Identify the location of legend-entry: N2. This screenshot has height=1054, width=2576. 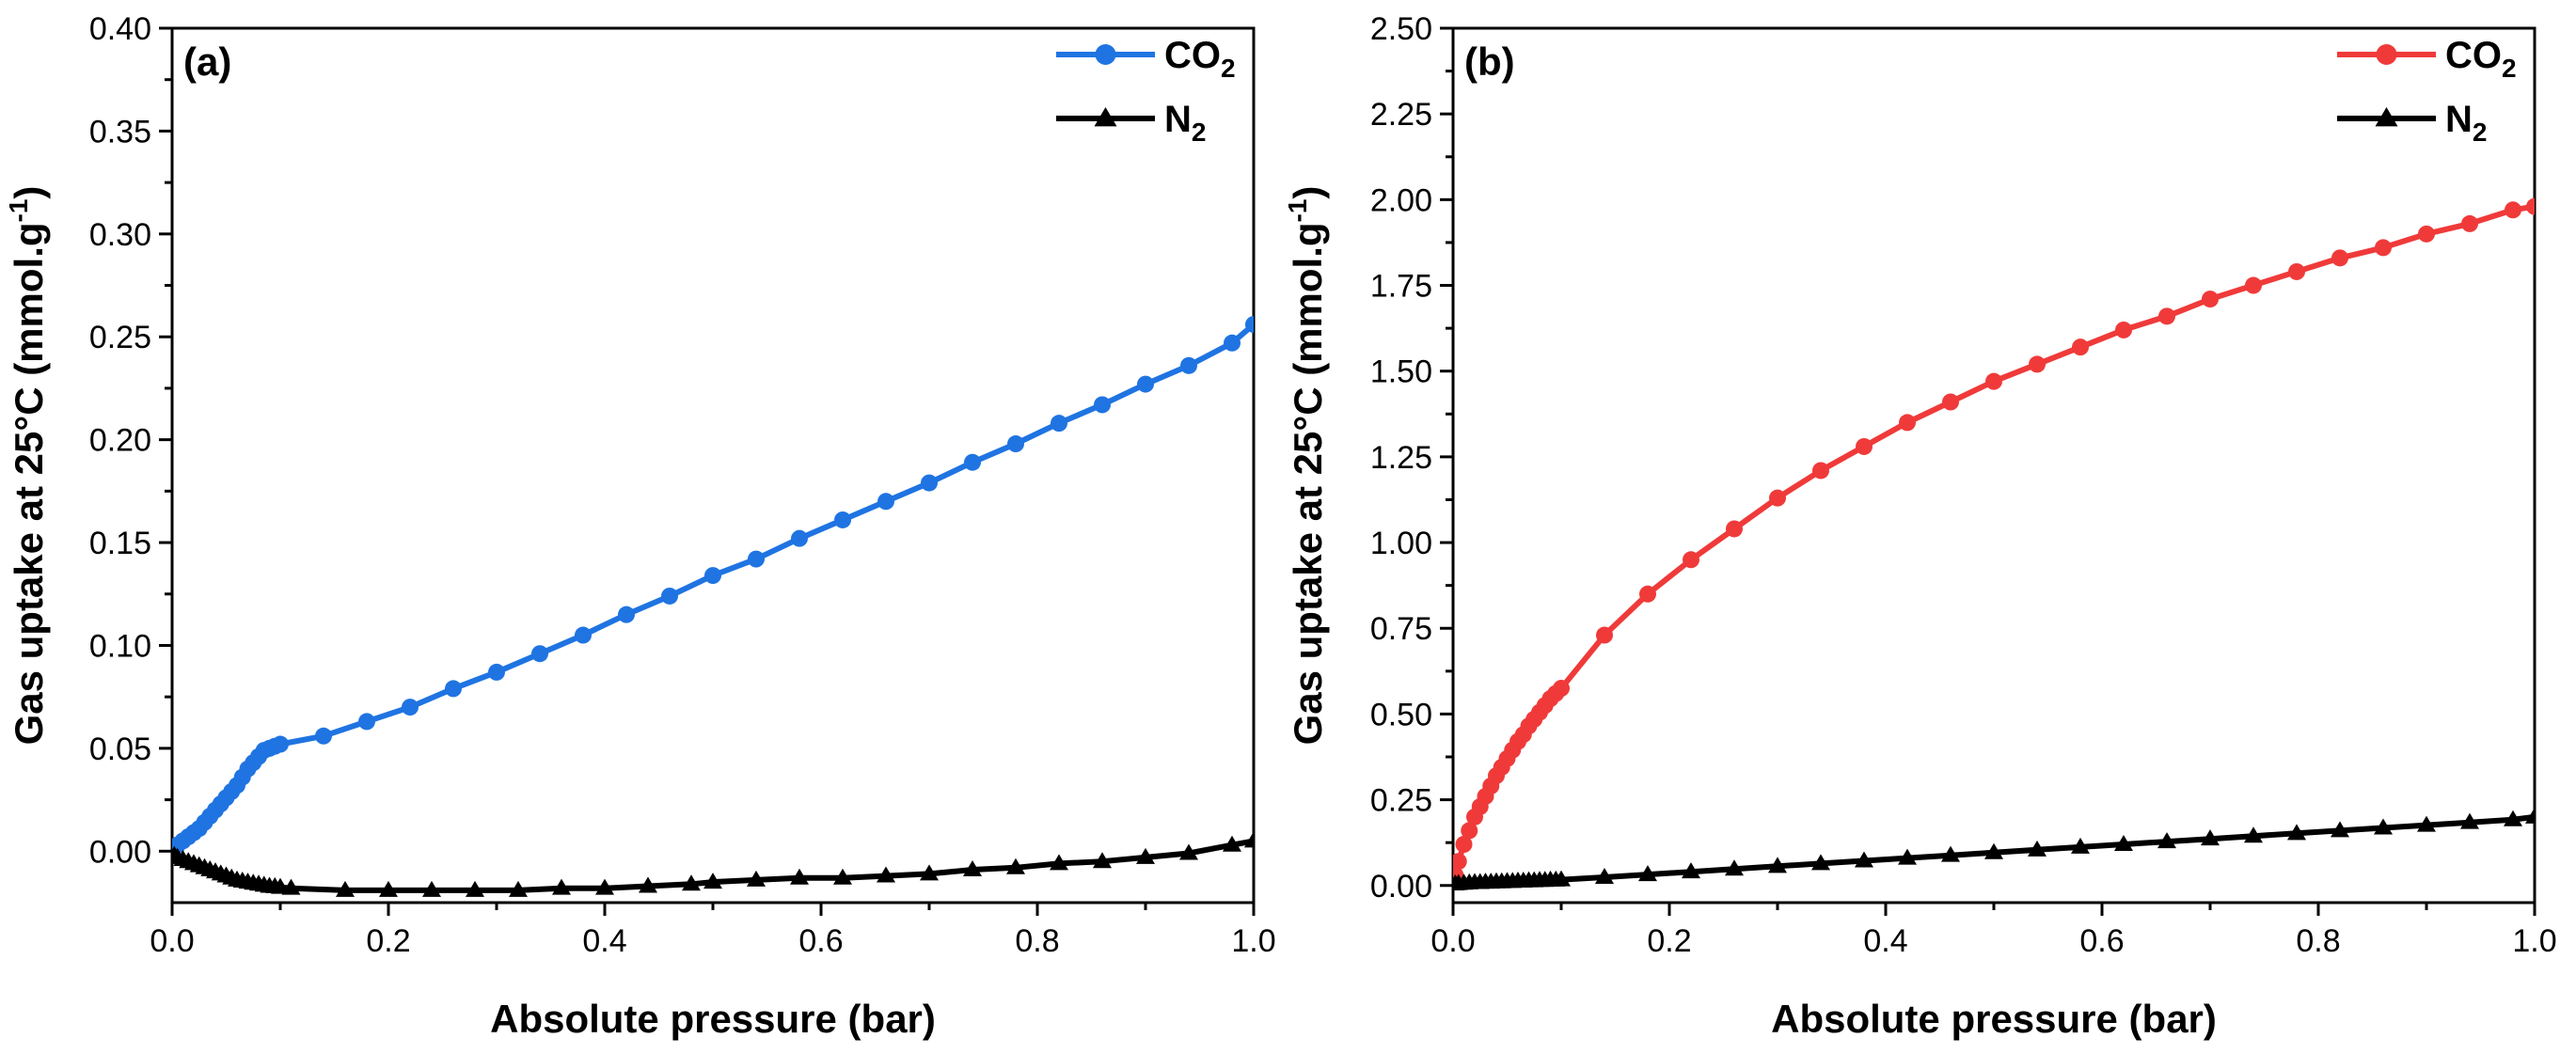
(1131, 123).